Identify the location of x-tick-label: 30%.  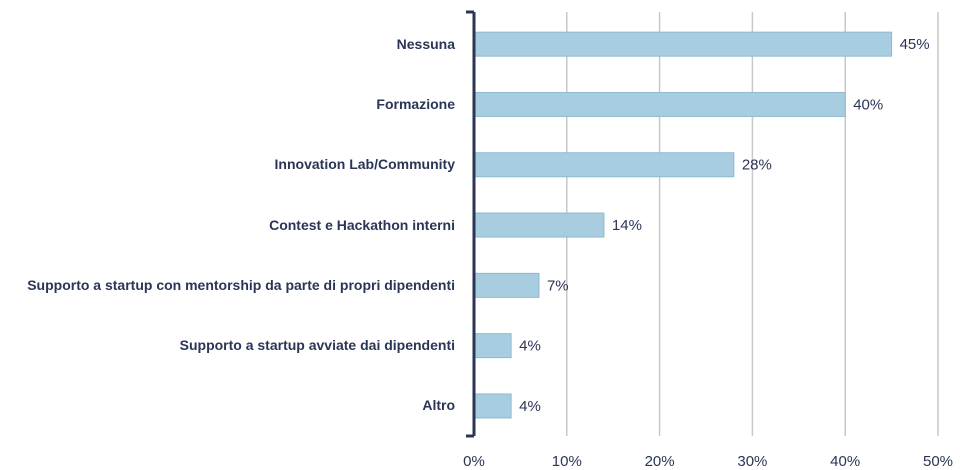
(752, 461).